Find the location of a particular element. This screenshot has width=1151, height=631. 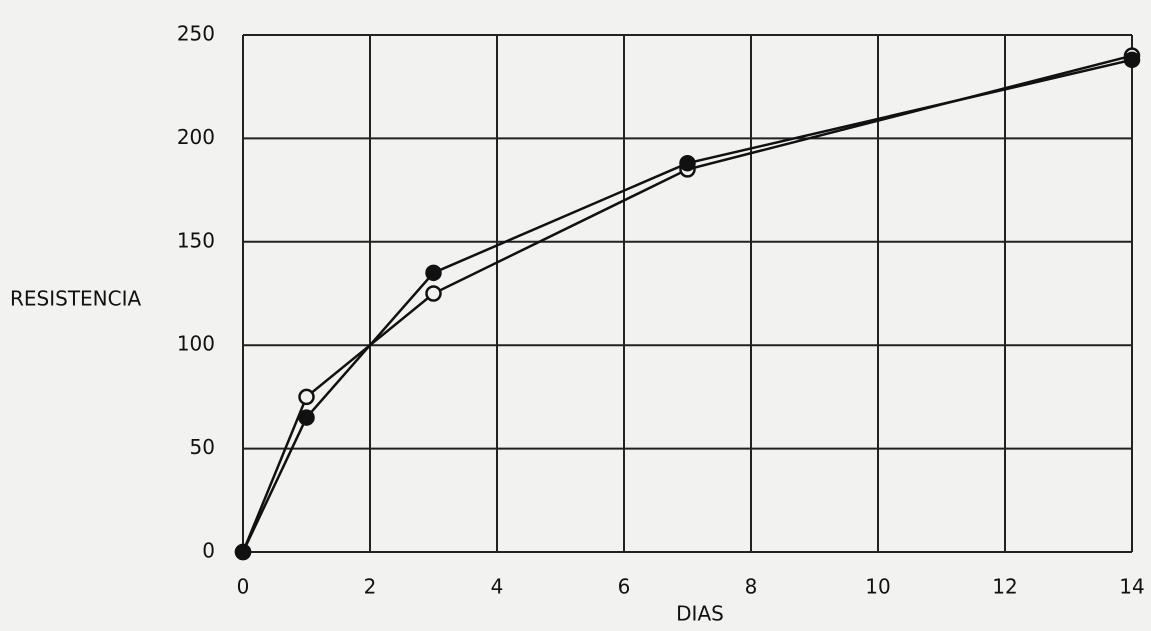

x-tick-label: 8 is located at coordinates (751, 587).